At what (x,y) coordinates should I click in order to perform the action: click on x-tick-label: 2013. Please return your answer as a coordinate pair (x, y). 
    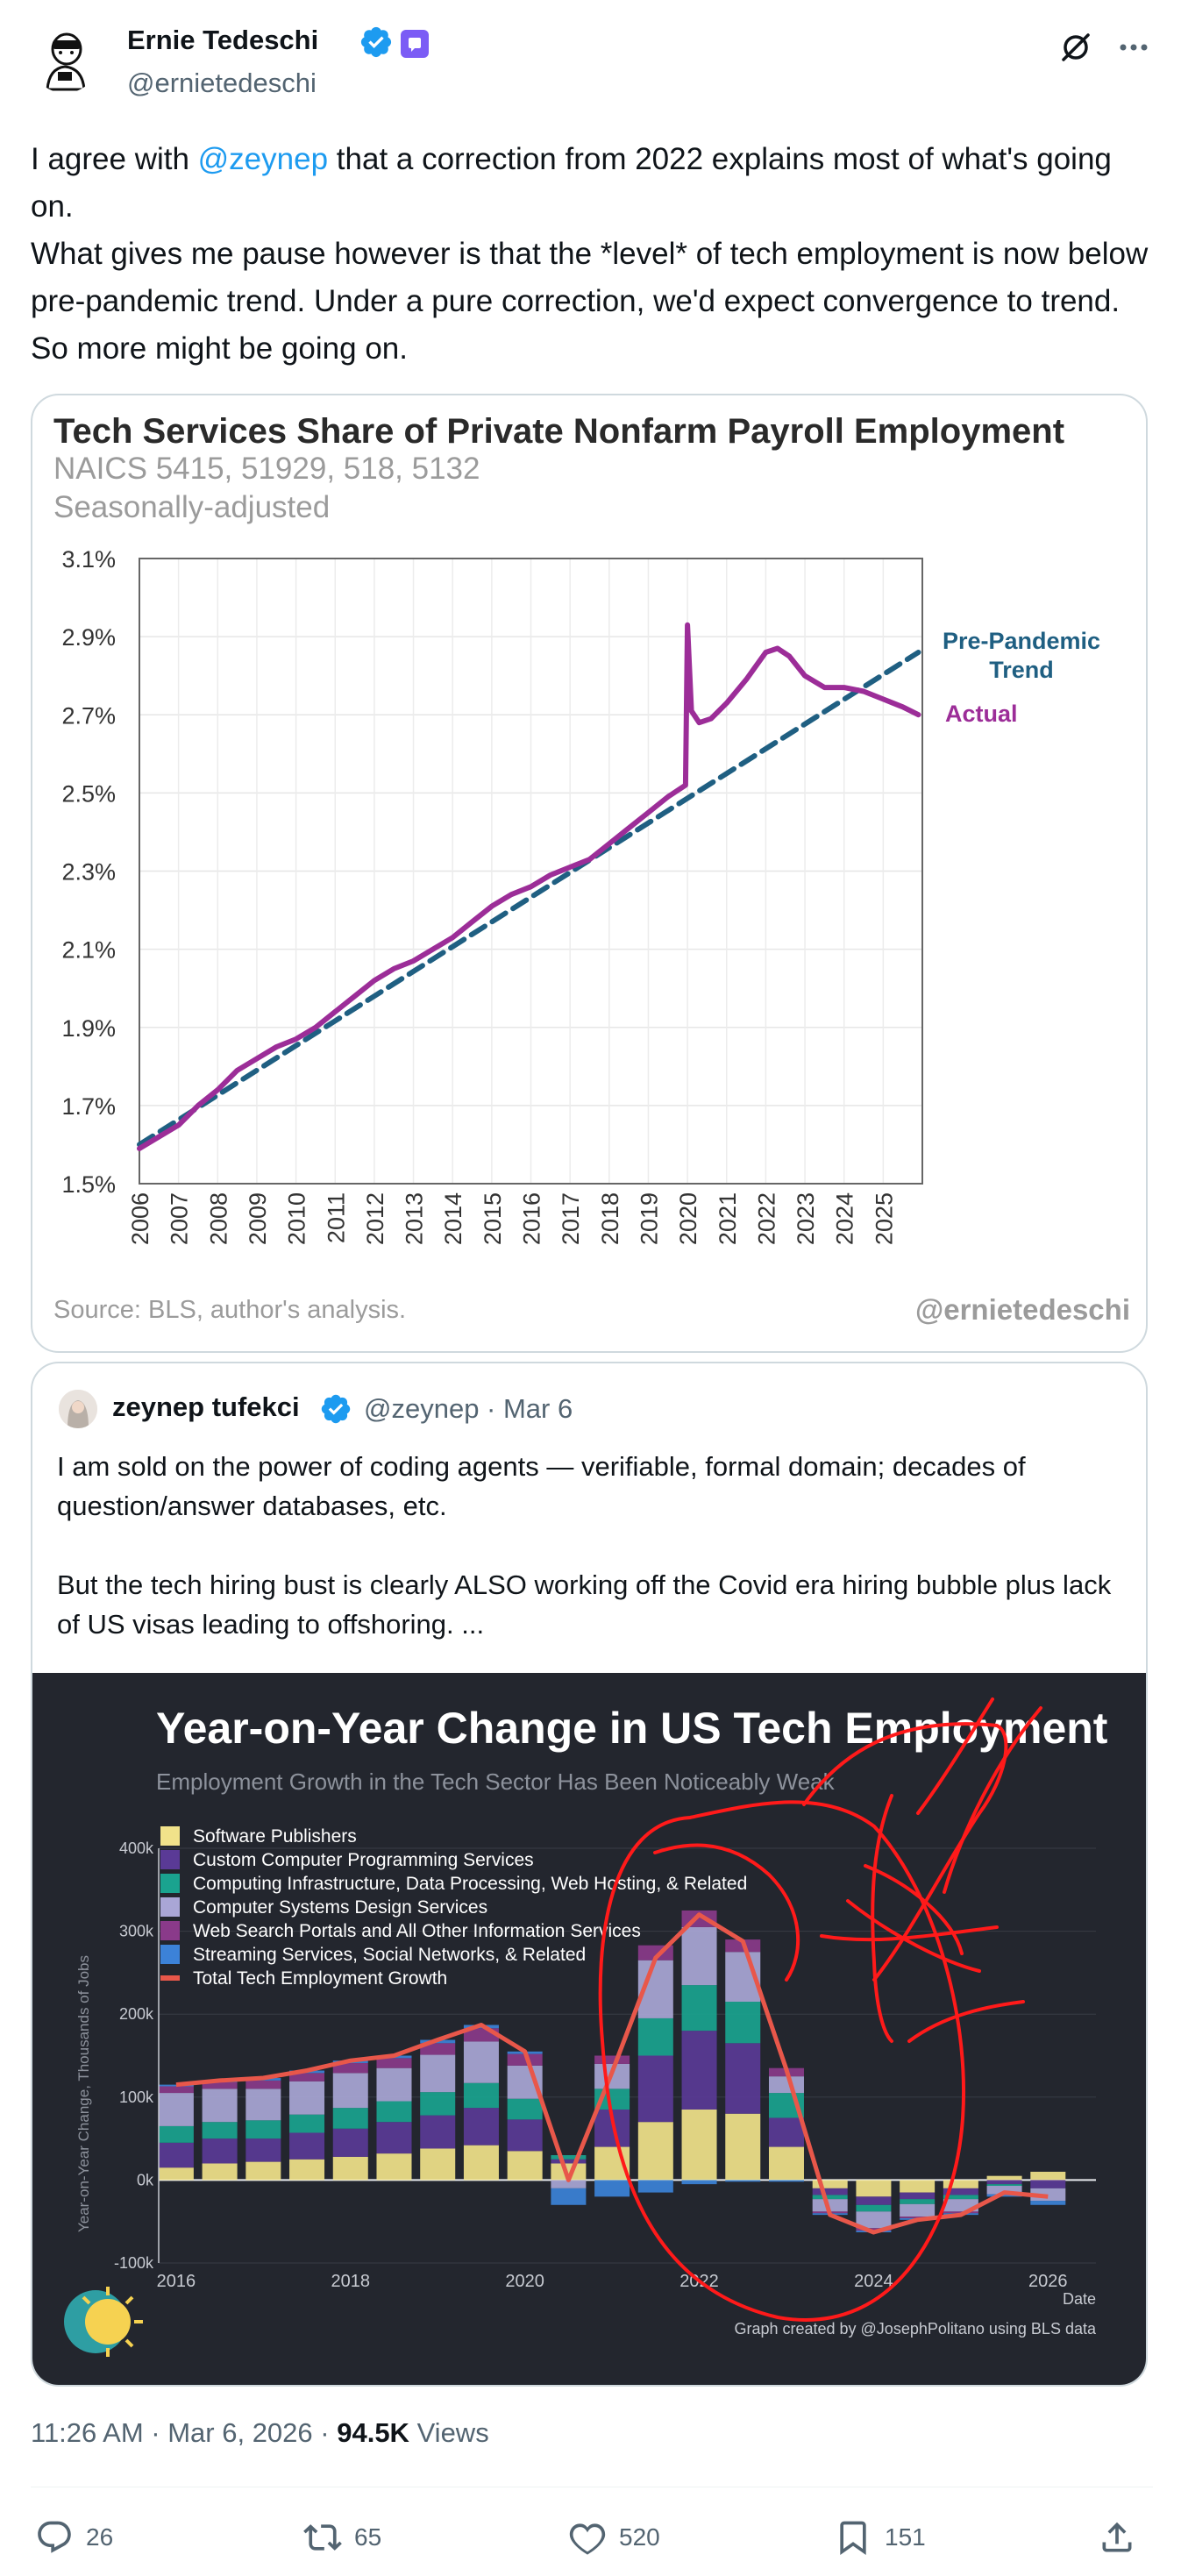
    Looking at the image, I should click on (415, 1218).